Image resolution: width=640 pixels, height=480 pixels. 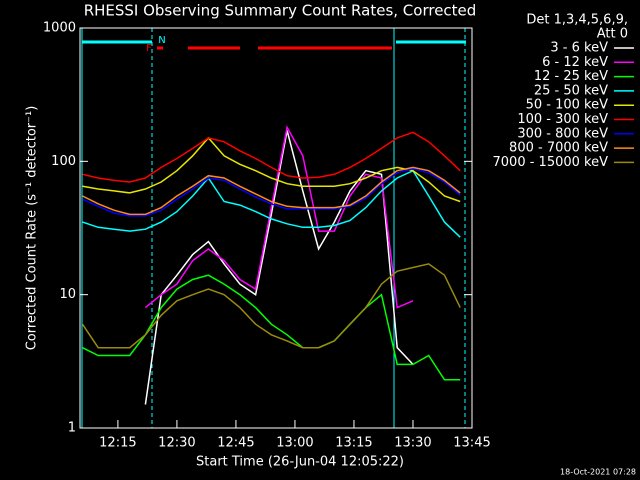 I want to click on x-tick-label: 13:15, so click(x=353, y=443).